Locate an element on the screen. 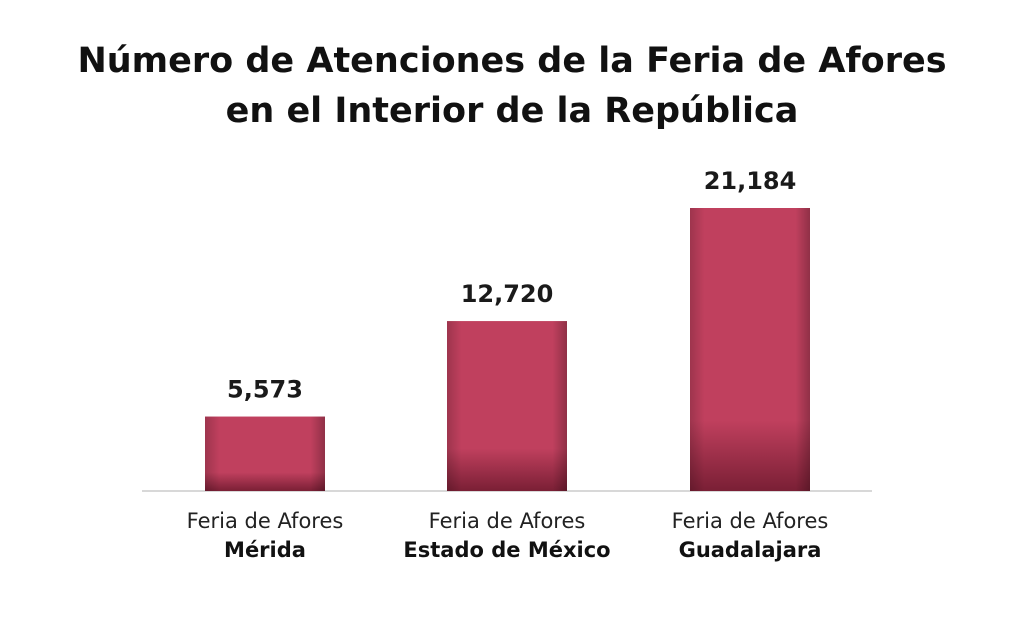  bar-group-1: 12,720 Feria de Afores Estado de México is located at coordinates (506, 421).